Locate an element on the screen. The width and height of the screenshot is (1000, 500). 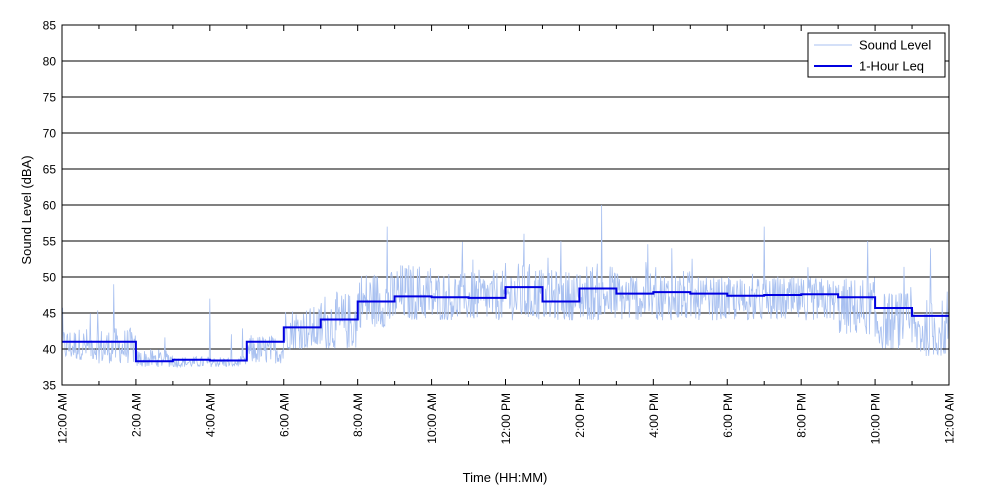
y-tick-label: 65 is located at coordinates (50, 170).